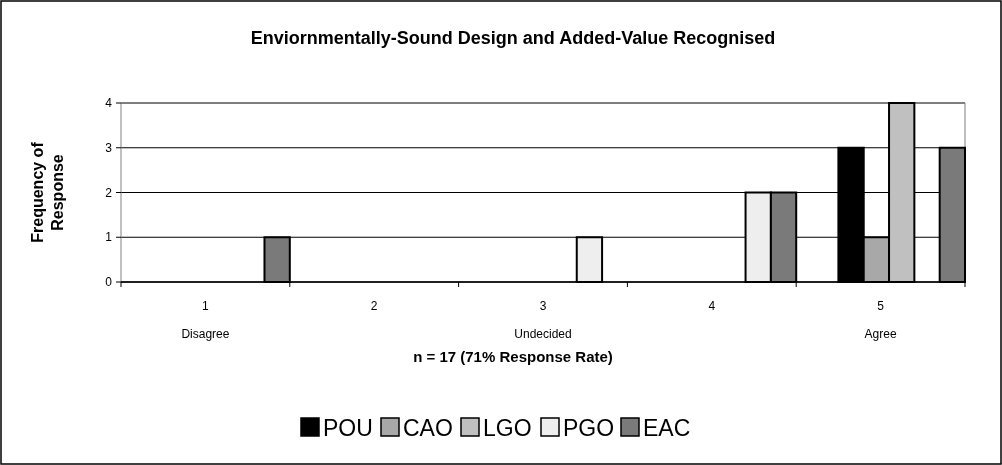  What do you see at coordinates (667, 428) in the screenshot?
I see `legend-label: EAC` at bounding box center [667, 428].